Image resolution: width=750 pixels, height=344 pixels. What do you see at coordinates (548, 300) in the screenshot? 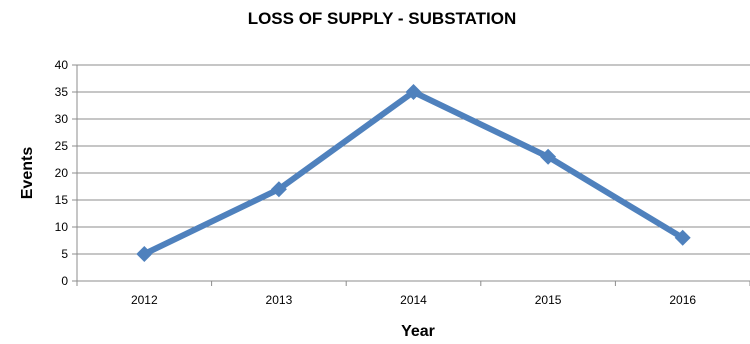
I see `x-tick-label: 2015` at bounding box center [548, 300].